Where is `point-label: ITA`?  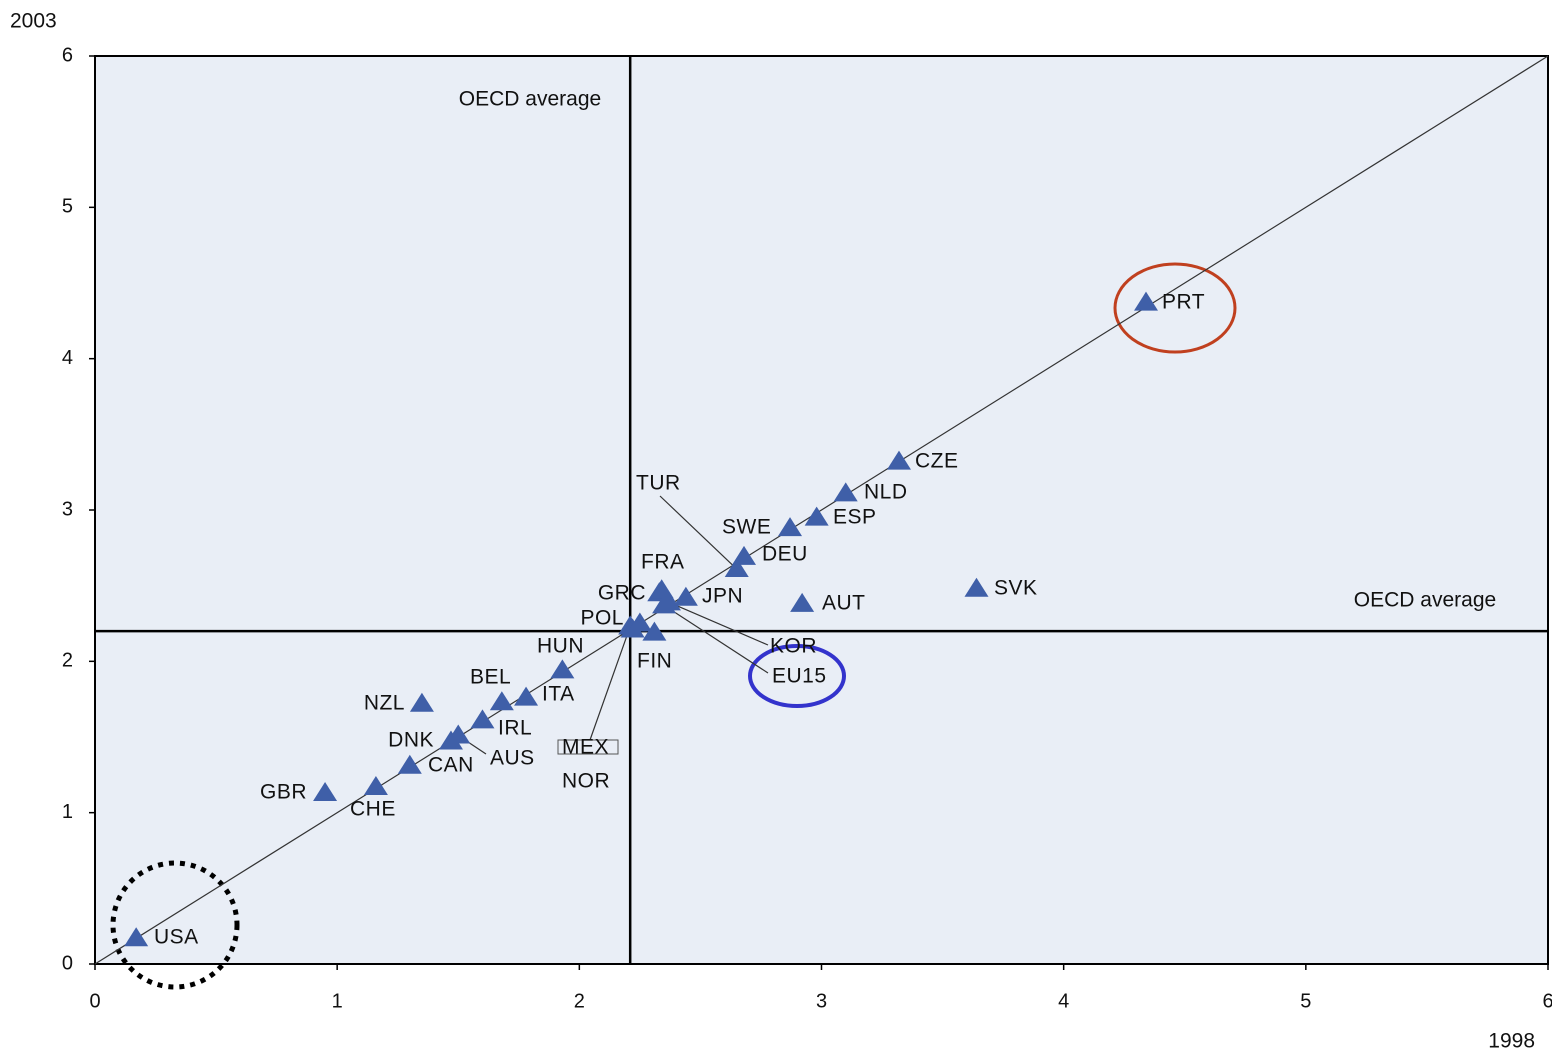 point-label: ITA is located at coordinates (558, 694).